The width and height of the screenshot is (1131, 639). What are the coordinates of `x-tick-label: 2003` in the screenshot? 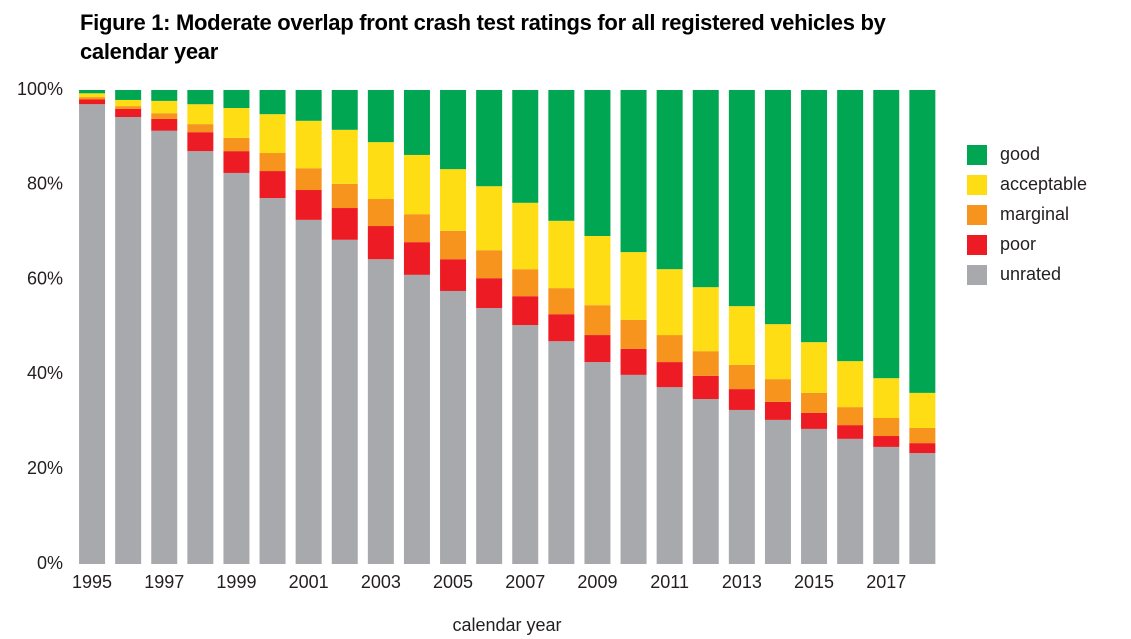 It's located at (381, 582).